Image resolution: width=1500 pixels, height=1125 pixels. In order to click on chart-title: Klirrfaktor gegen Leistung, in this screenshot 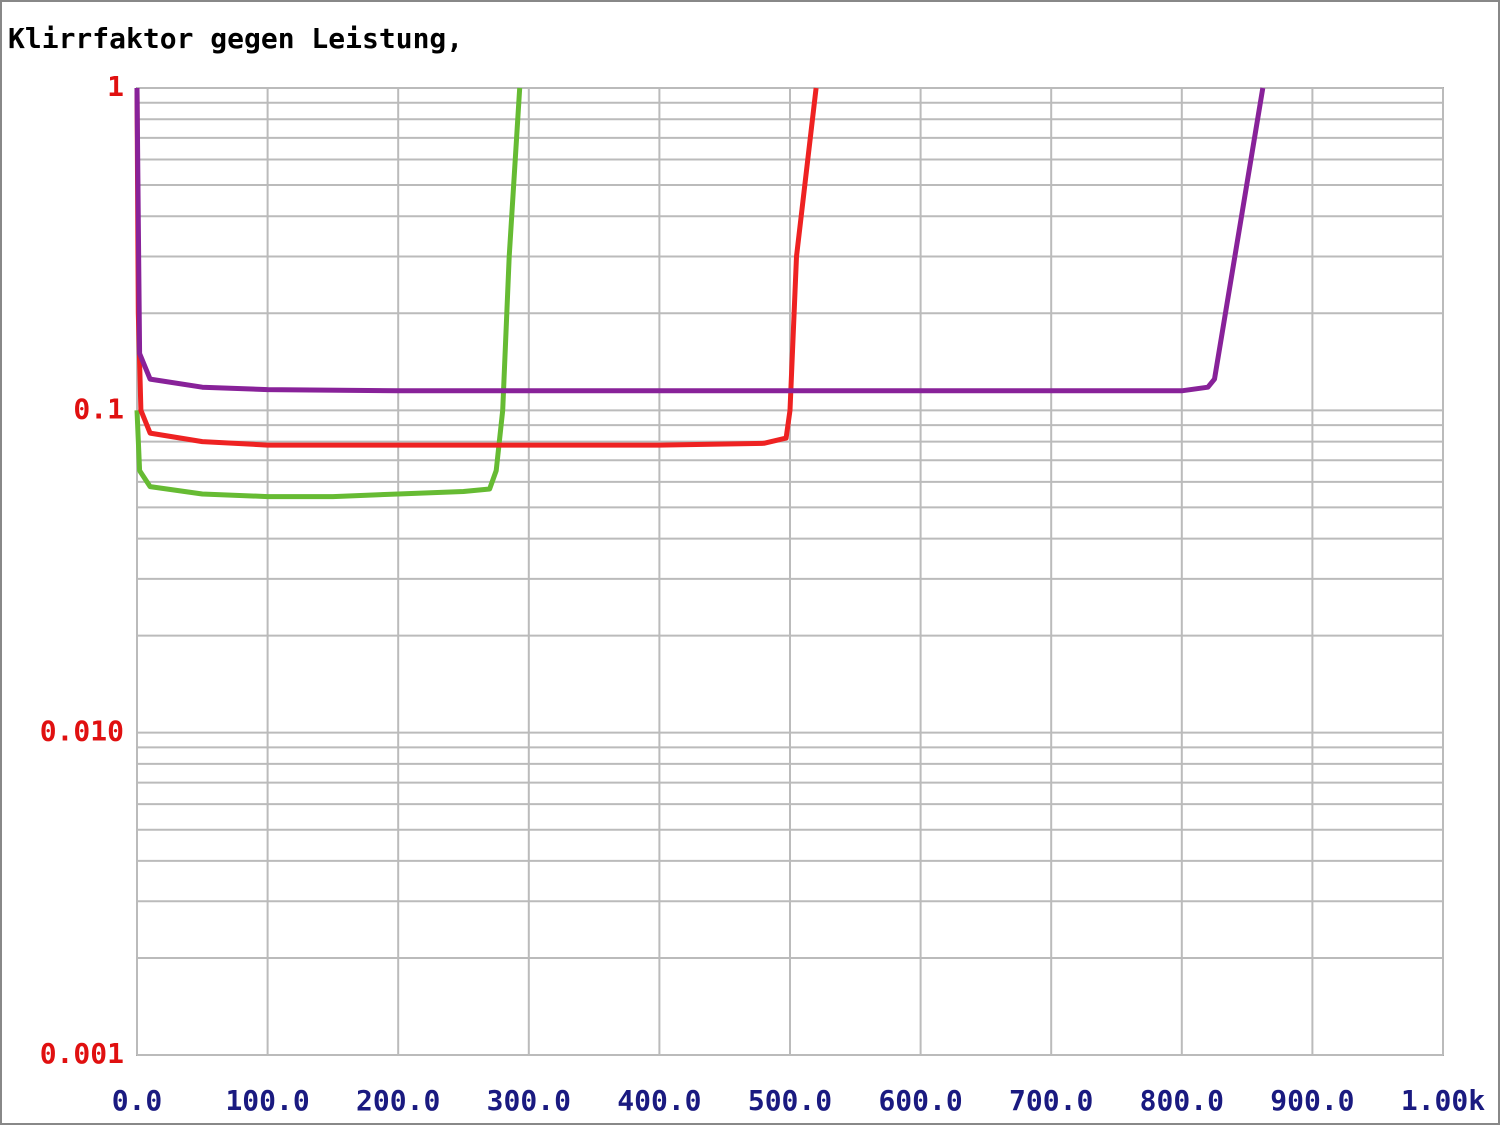, I will do `click(235, 38)`.